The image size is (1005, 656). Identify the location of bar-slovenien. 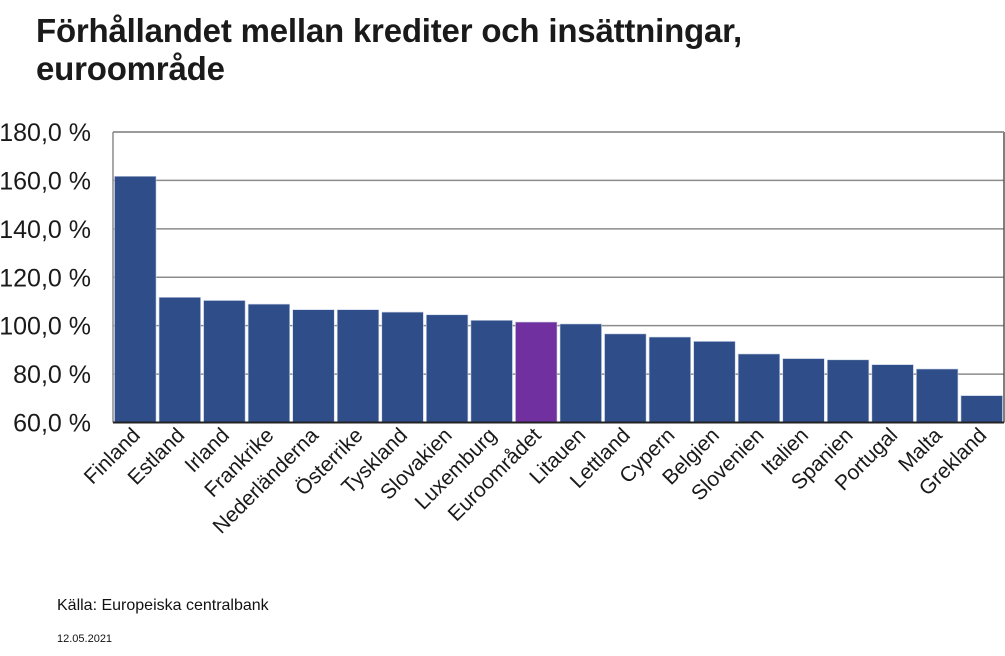
(759, 388).